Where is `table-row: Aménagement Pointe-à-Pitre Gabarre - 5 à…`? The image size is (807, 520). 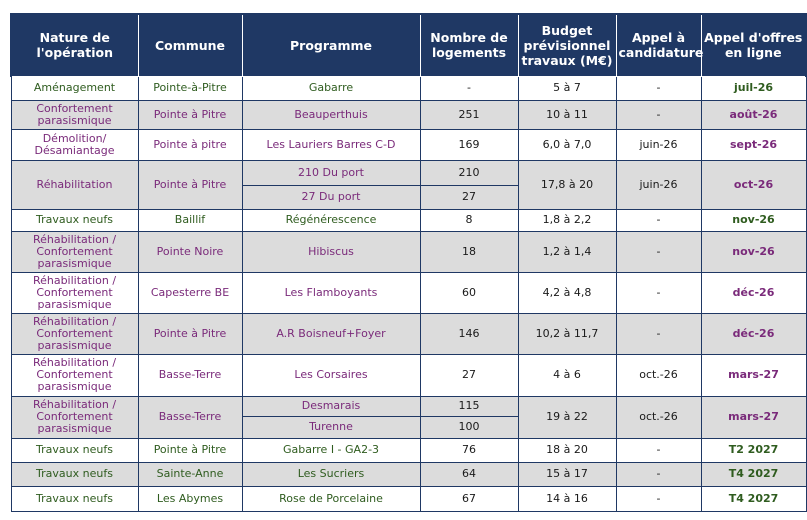
table-row: Aménagement Pointe-à-Pitre Gabarre - 5 à… is located at coordinates (408, 88).